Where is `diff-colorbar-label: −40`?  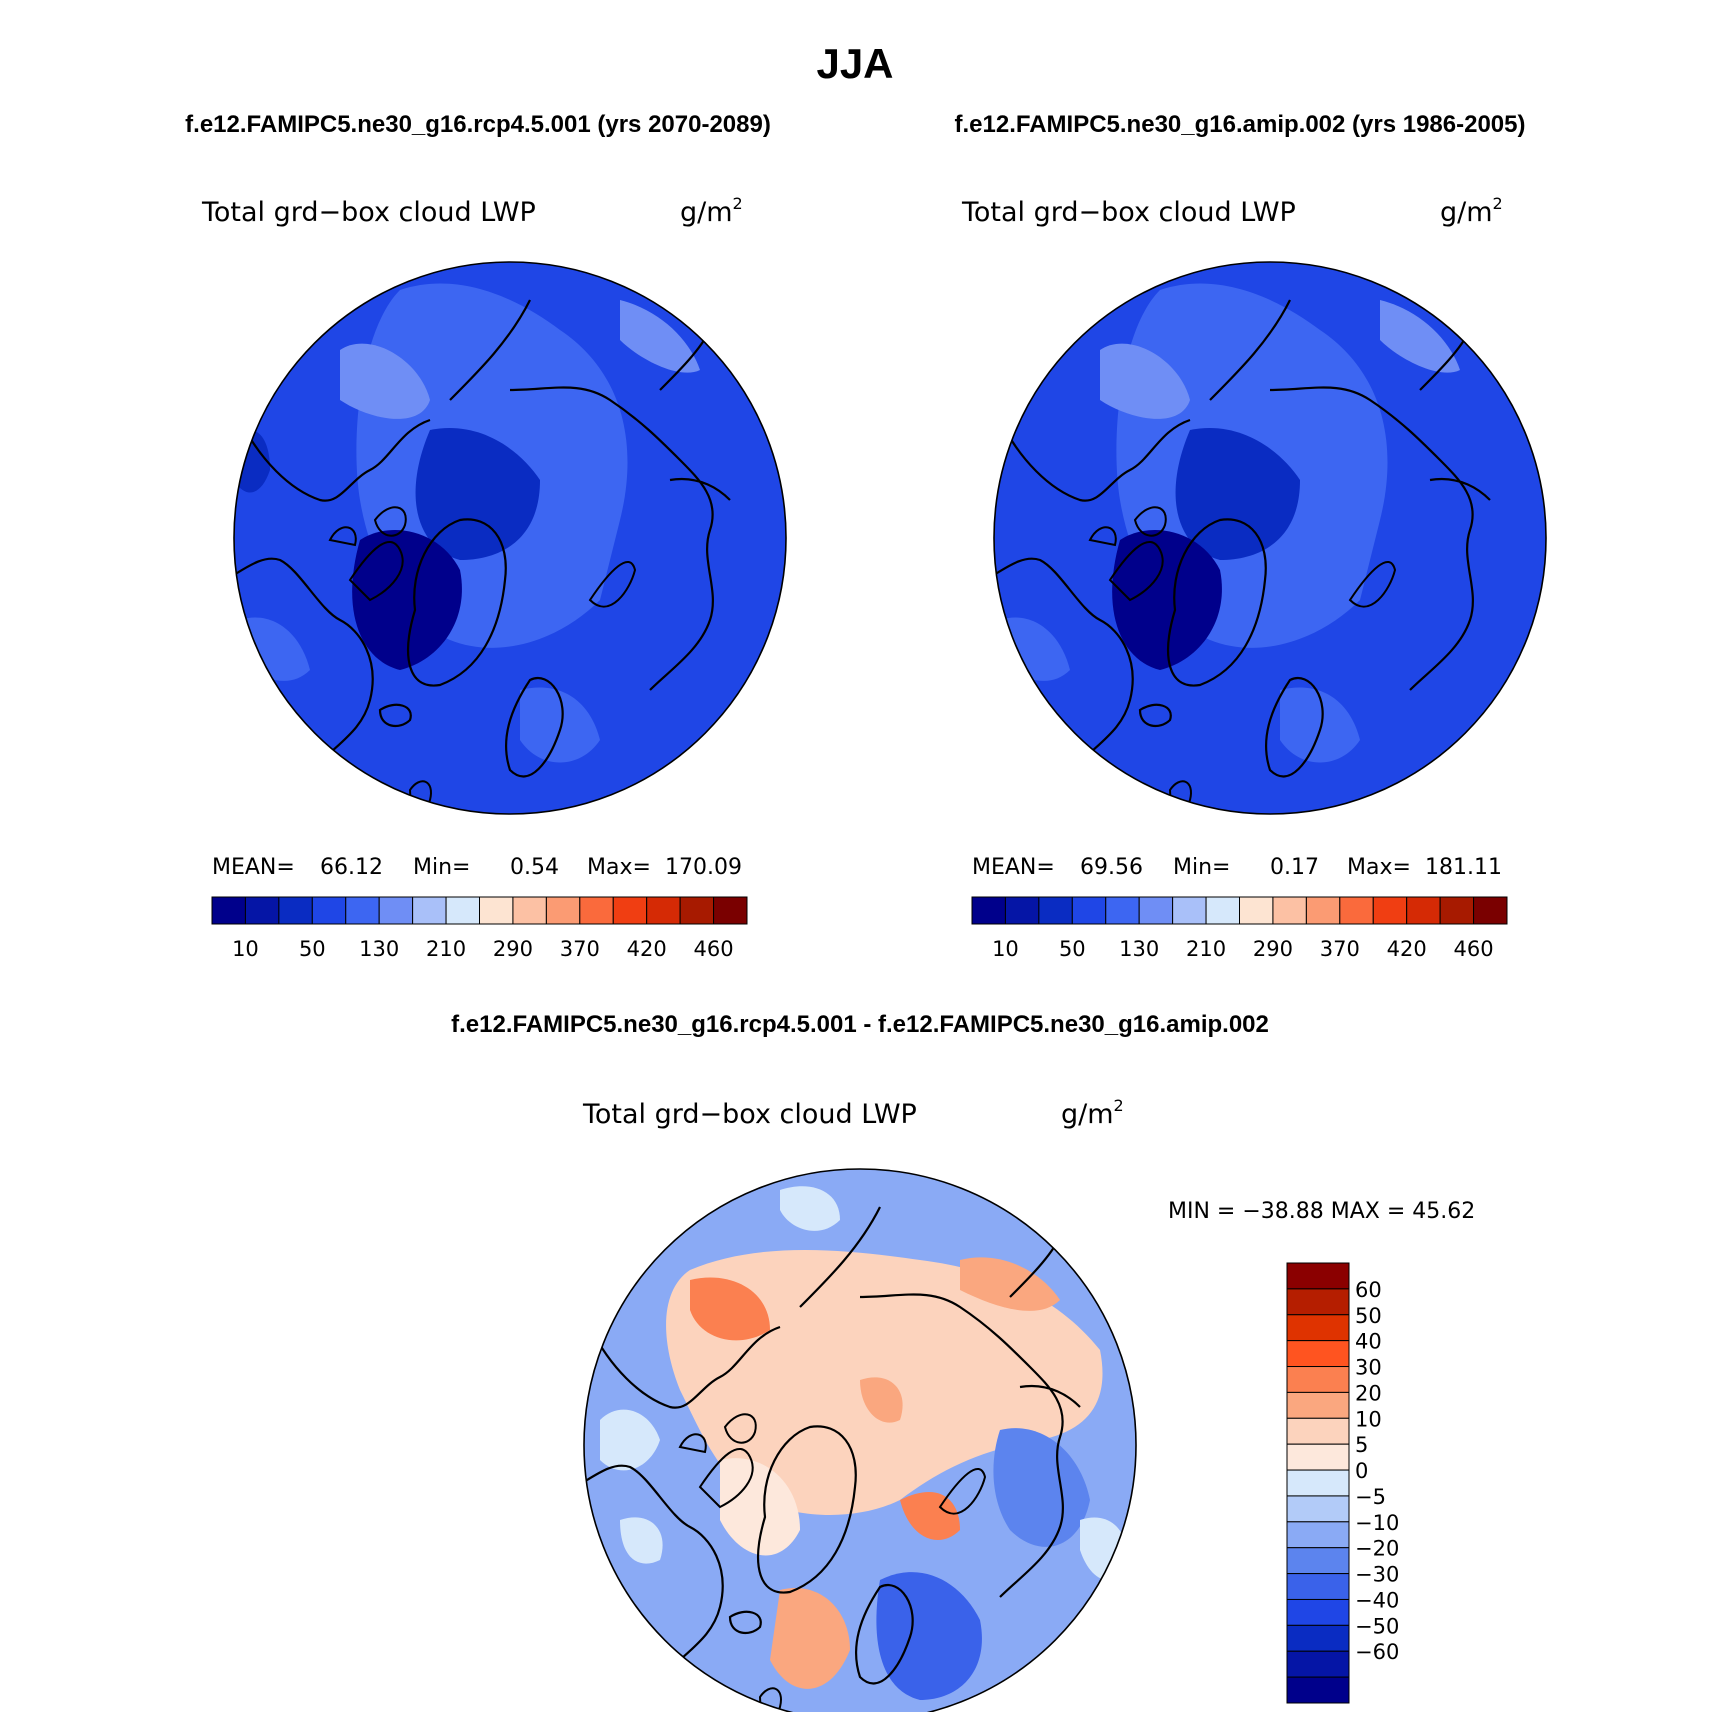
diff-colorbar-label: −40 is located at coordinates (1377, 1600).